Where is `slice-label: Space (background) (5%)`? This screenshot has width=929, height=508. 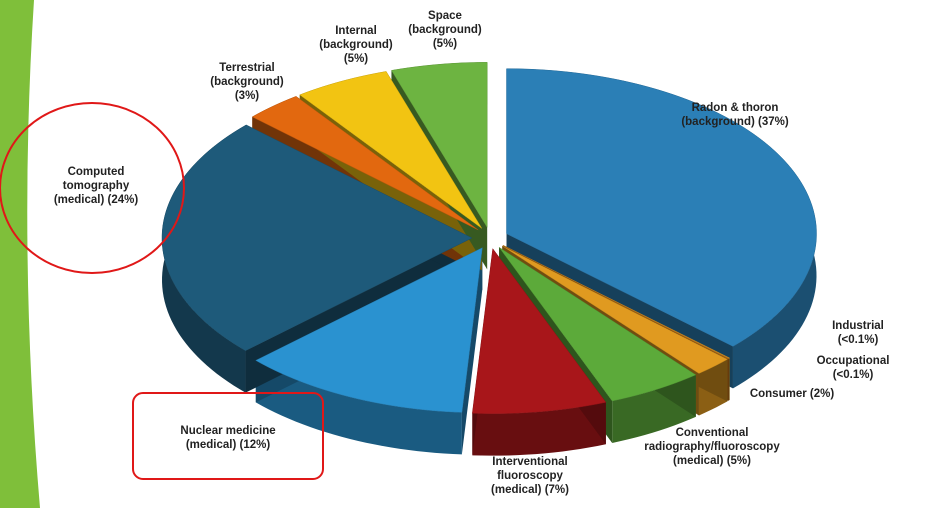
slice-label: Space (background) (5%) is located at coordinates (445, 30).